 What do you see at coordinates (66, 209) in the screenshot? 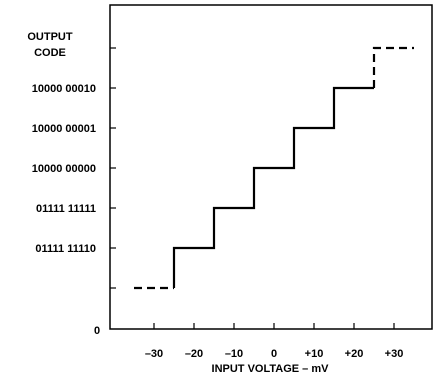
I see `y-tick-label-2: 01111 11111` at bounding box center [66, 209].